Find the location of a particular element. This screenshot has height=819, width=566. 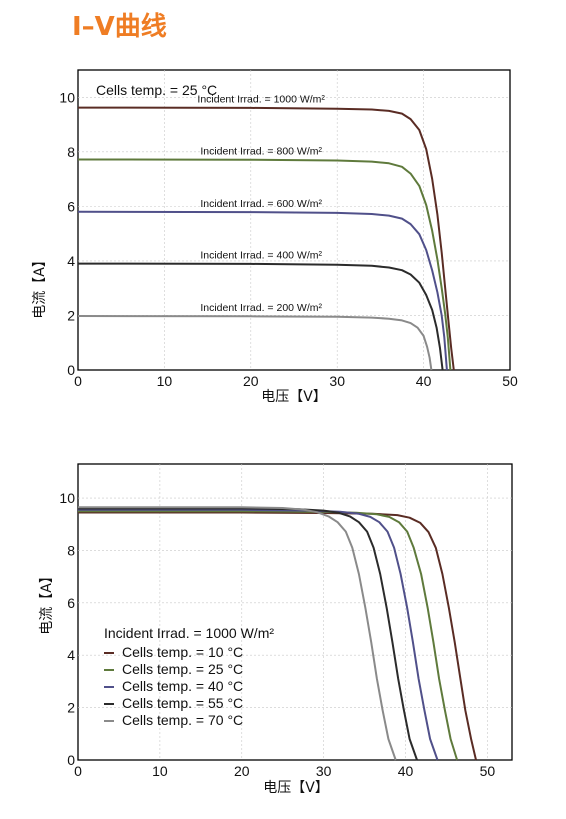

series-label-2: Incident Irrad. = 800 W/m² is located at coordinates (261, 151).